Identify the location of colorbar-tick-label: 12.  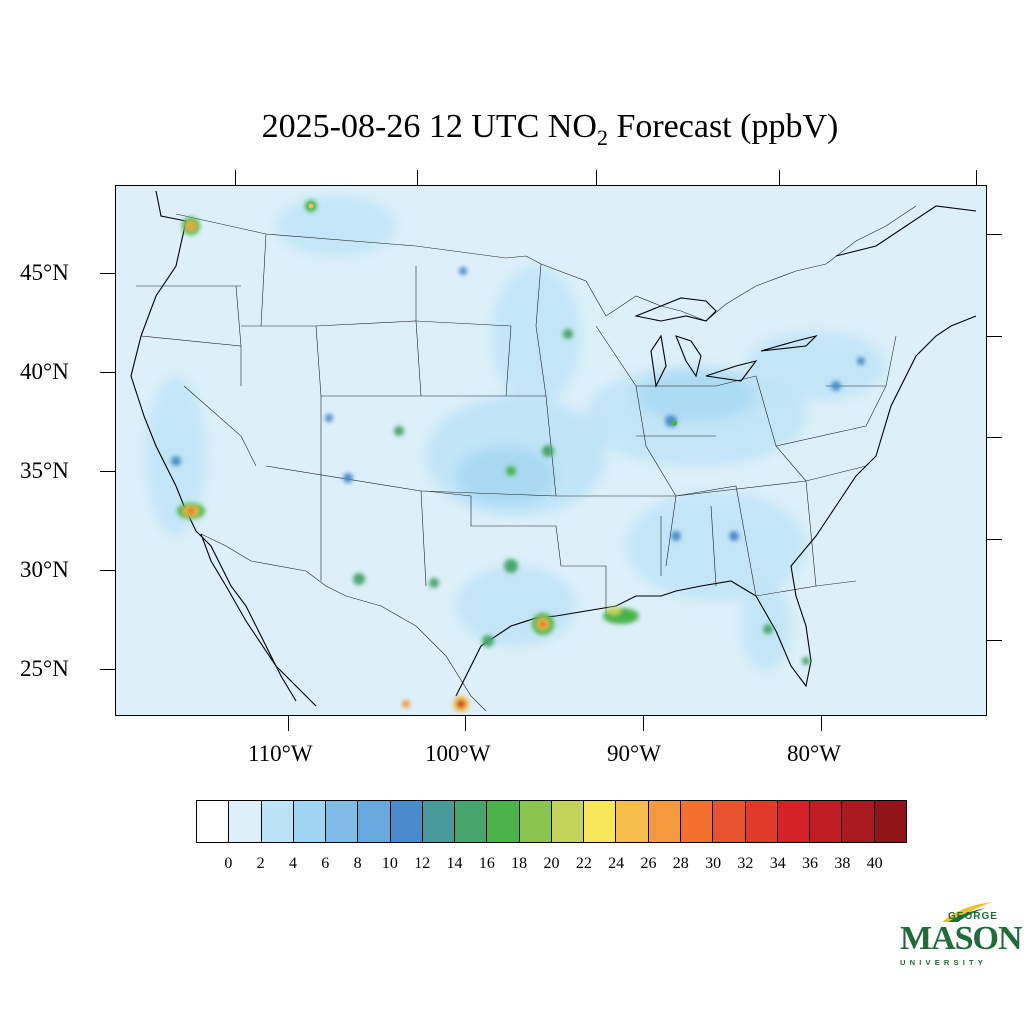
(422, 863).